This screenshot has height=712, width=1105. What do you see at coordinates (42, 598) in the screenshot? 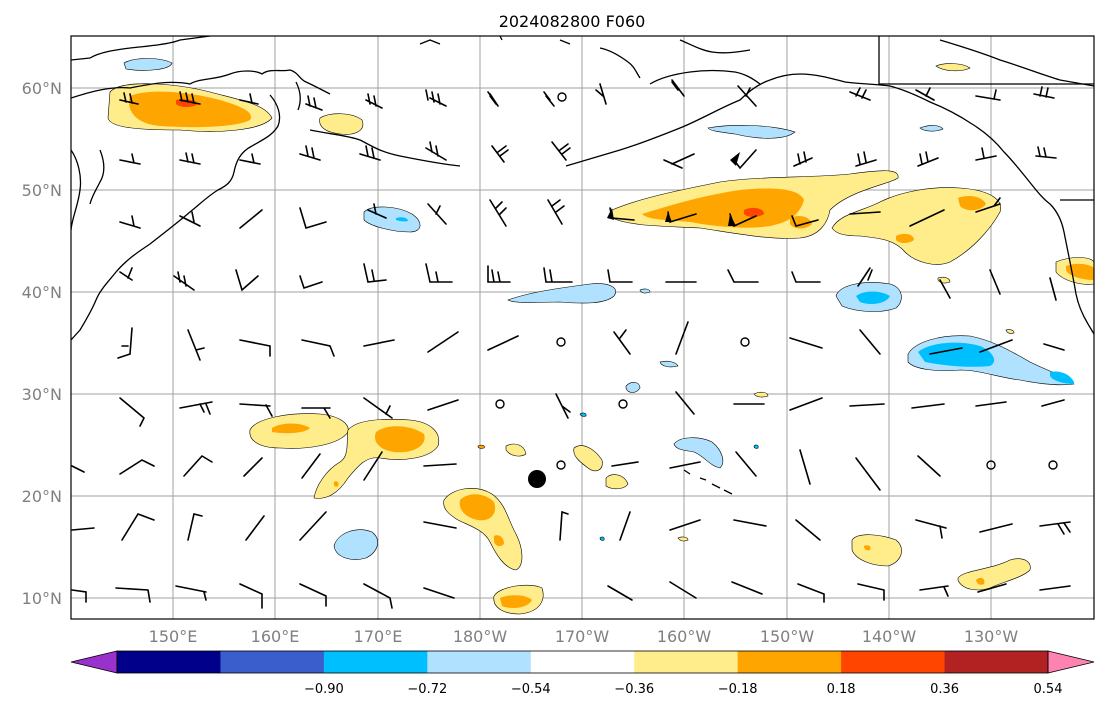
I see `lat-tick-label: 10°N` at bounding box center [42, 598].